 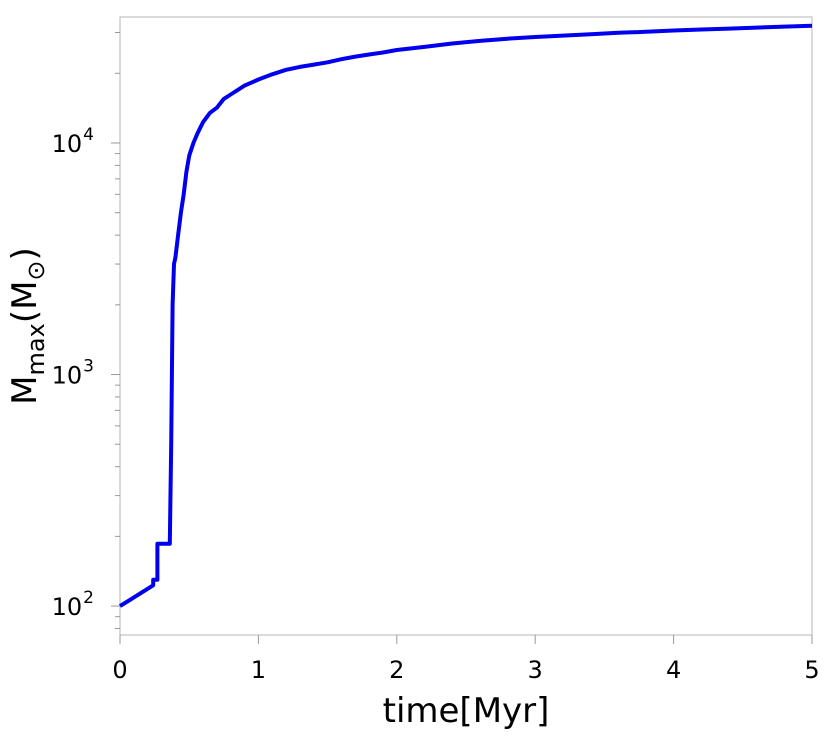 What do you see at coordinates (117, 331) in the screenshot?
I see `y-minor-ticks` at bounding box center [117, 331].